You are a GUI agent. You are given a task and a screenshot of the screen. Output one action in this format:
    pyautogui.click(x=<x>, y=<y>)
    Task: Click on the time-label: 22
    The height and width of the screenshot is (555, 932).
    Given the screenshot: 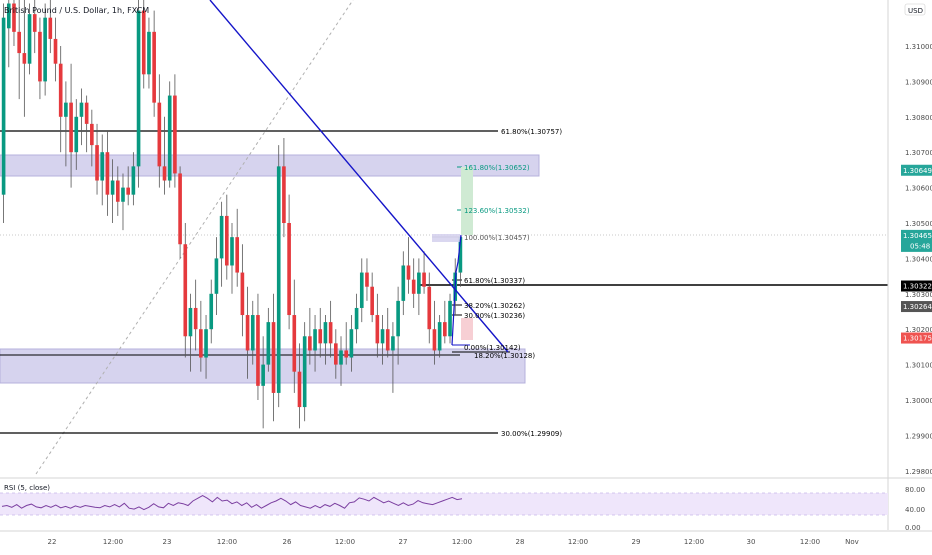 What is the action you would take?
    pyautogui.click(x=52, y=542)
    